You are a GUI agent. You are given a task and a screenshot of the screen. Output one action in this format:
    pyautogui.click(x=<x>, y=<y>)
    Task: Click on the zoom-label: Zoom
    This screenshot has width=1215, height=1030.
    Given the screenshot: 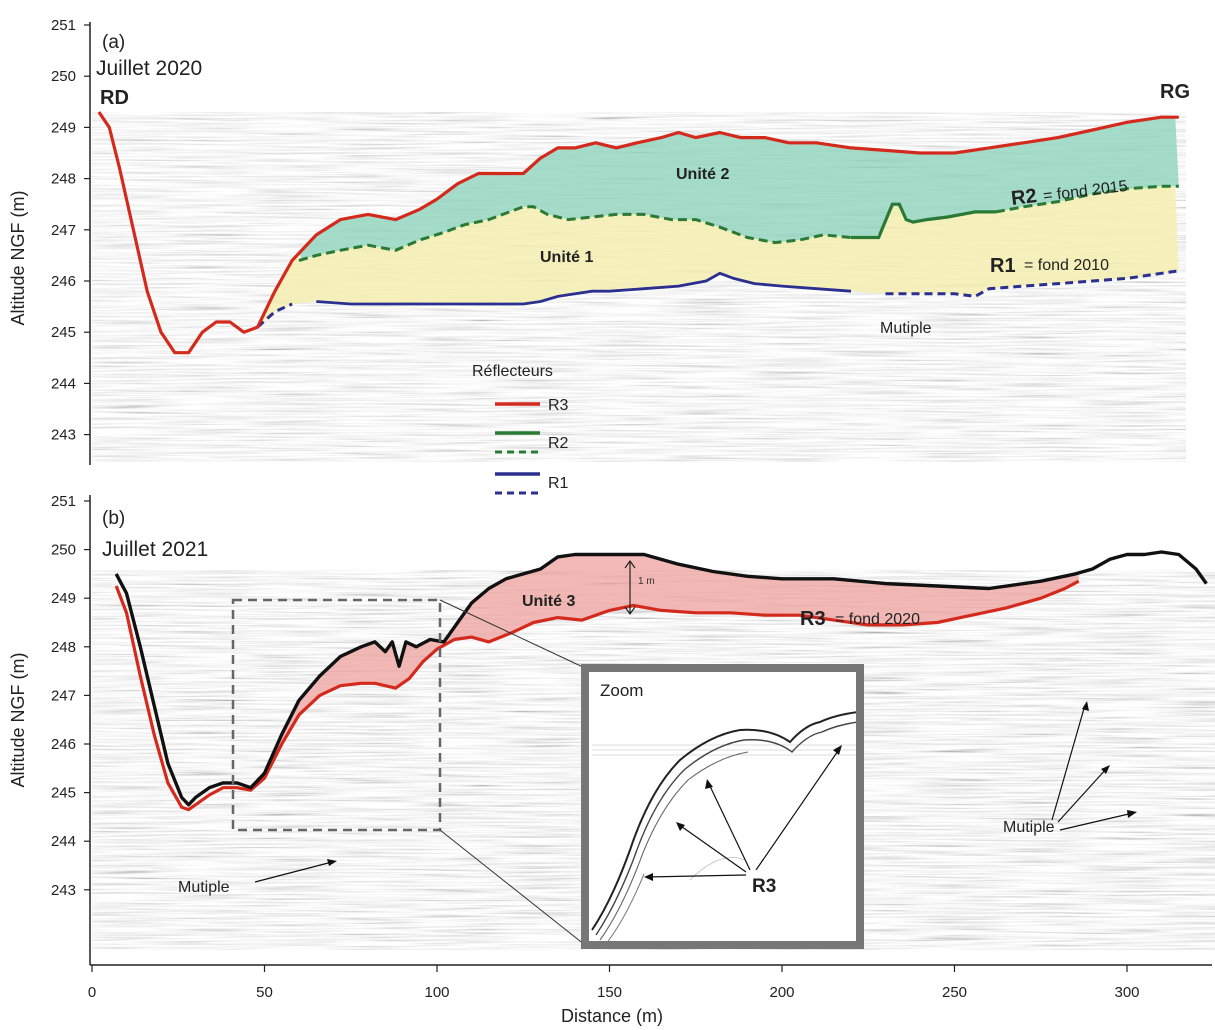 What is the action you would take?
    pyautogui.click(x=621, y=690)
    